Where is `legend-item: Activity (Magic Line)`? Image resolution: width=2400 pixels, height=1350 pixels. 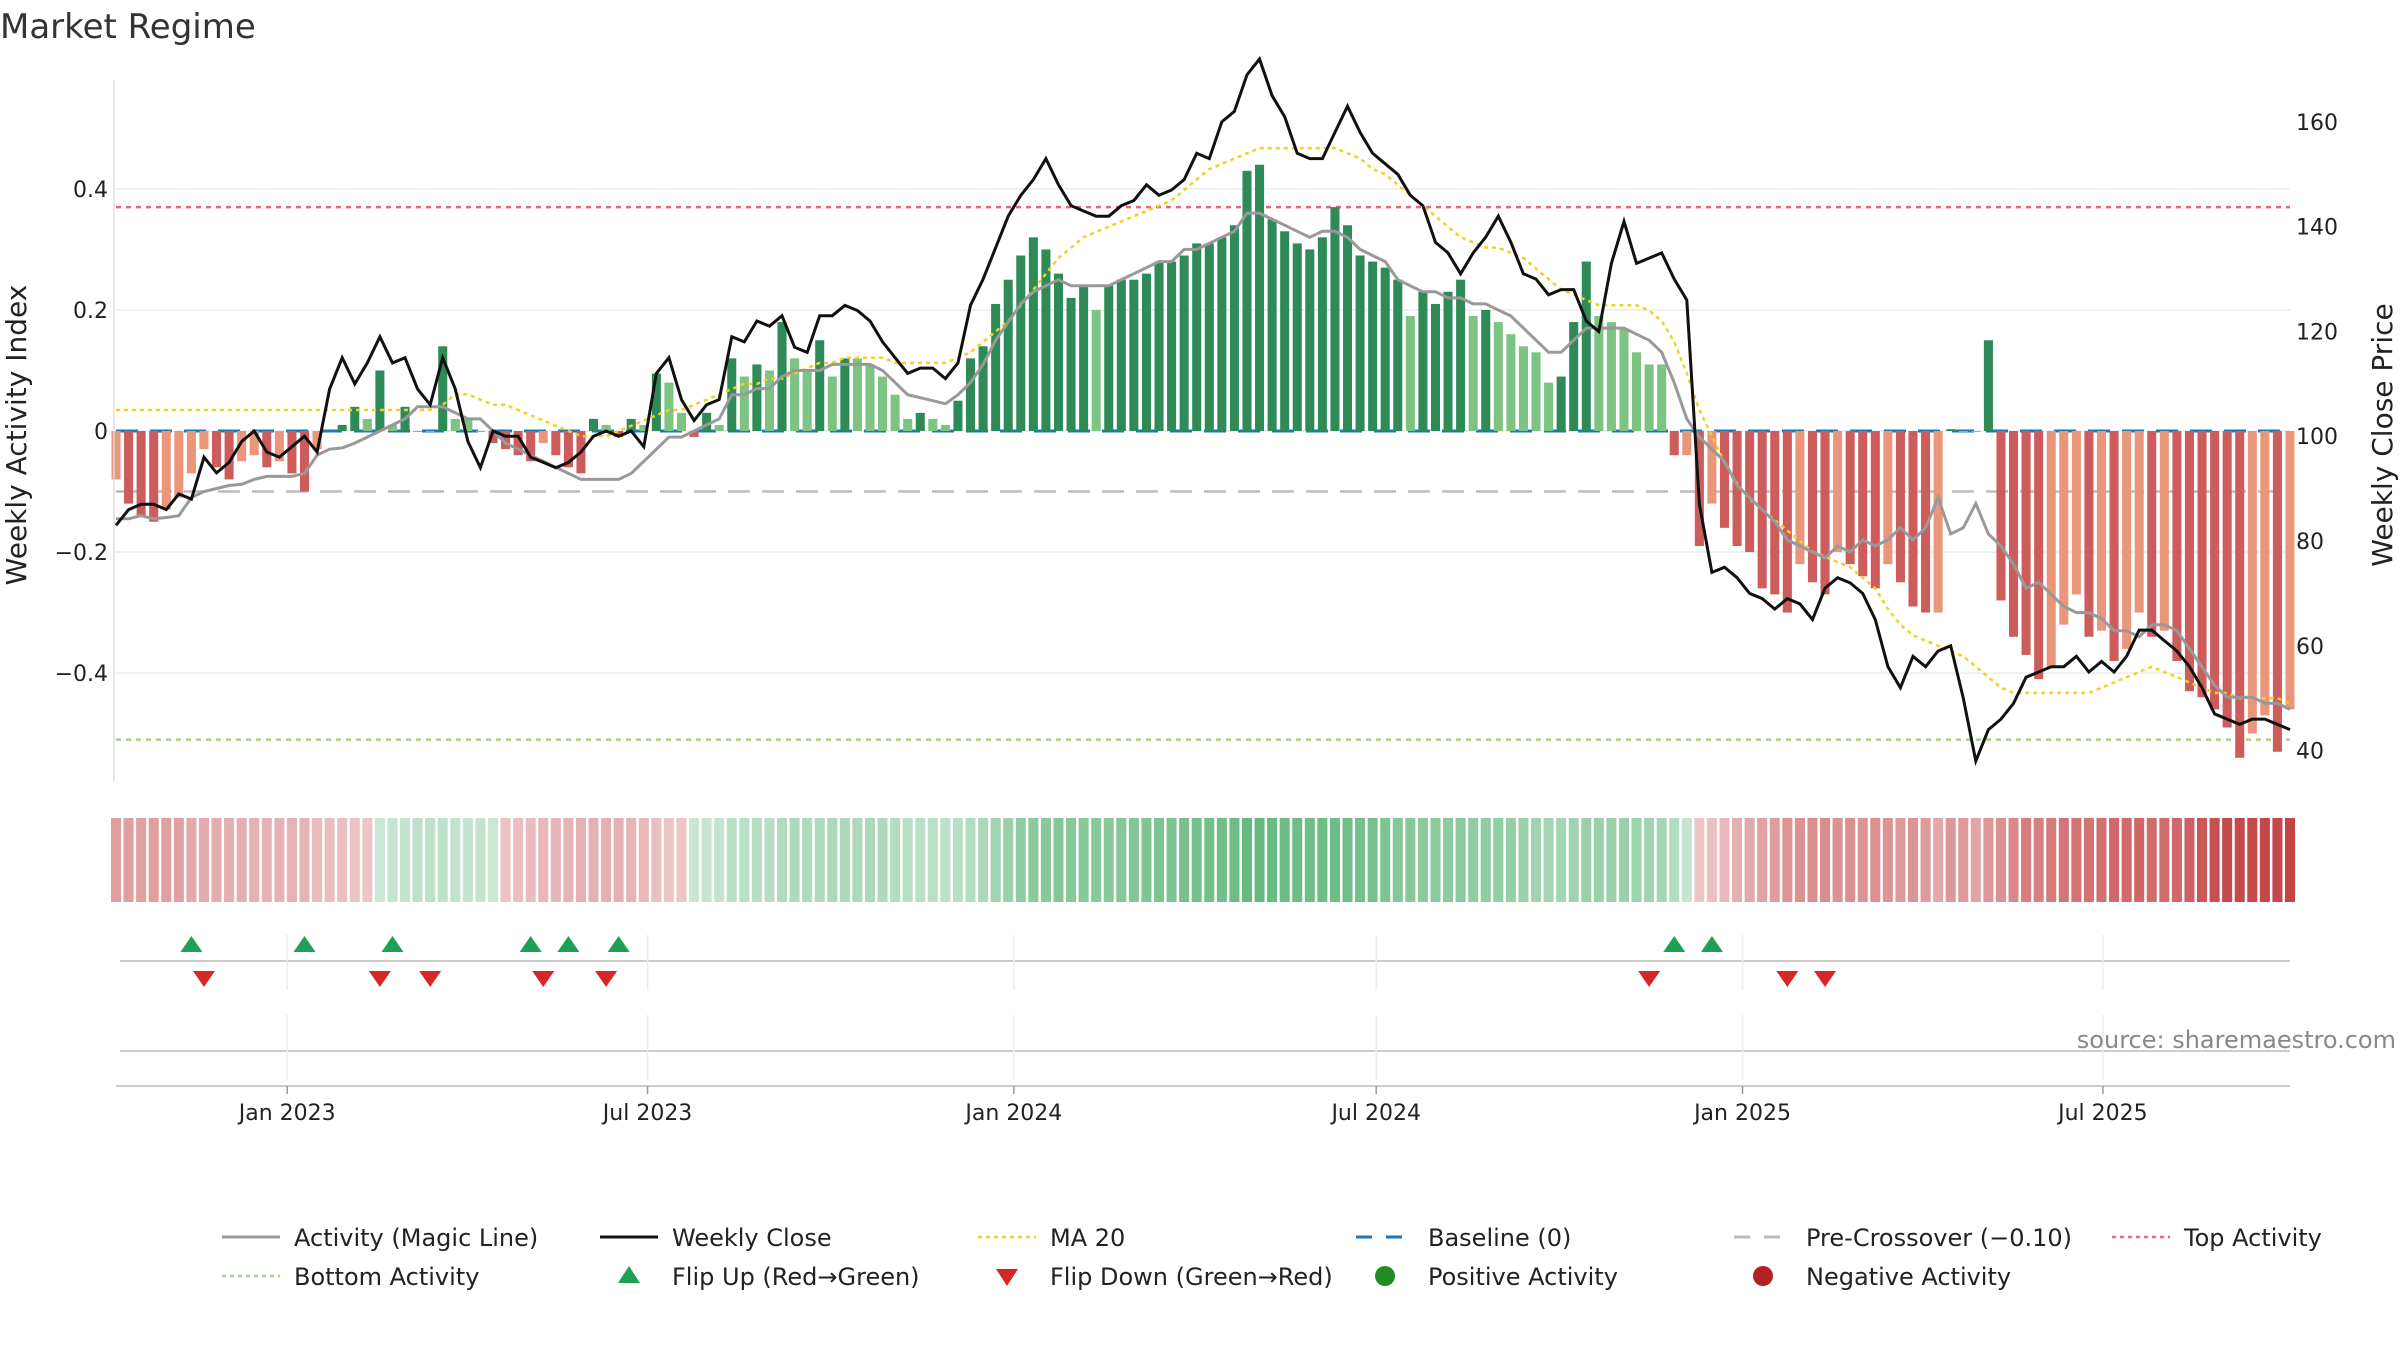
legend-item: Activity (Magic Line) is located at coordinates (380, 1238).